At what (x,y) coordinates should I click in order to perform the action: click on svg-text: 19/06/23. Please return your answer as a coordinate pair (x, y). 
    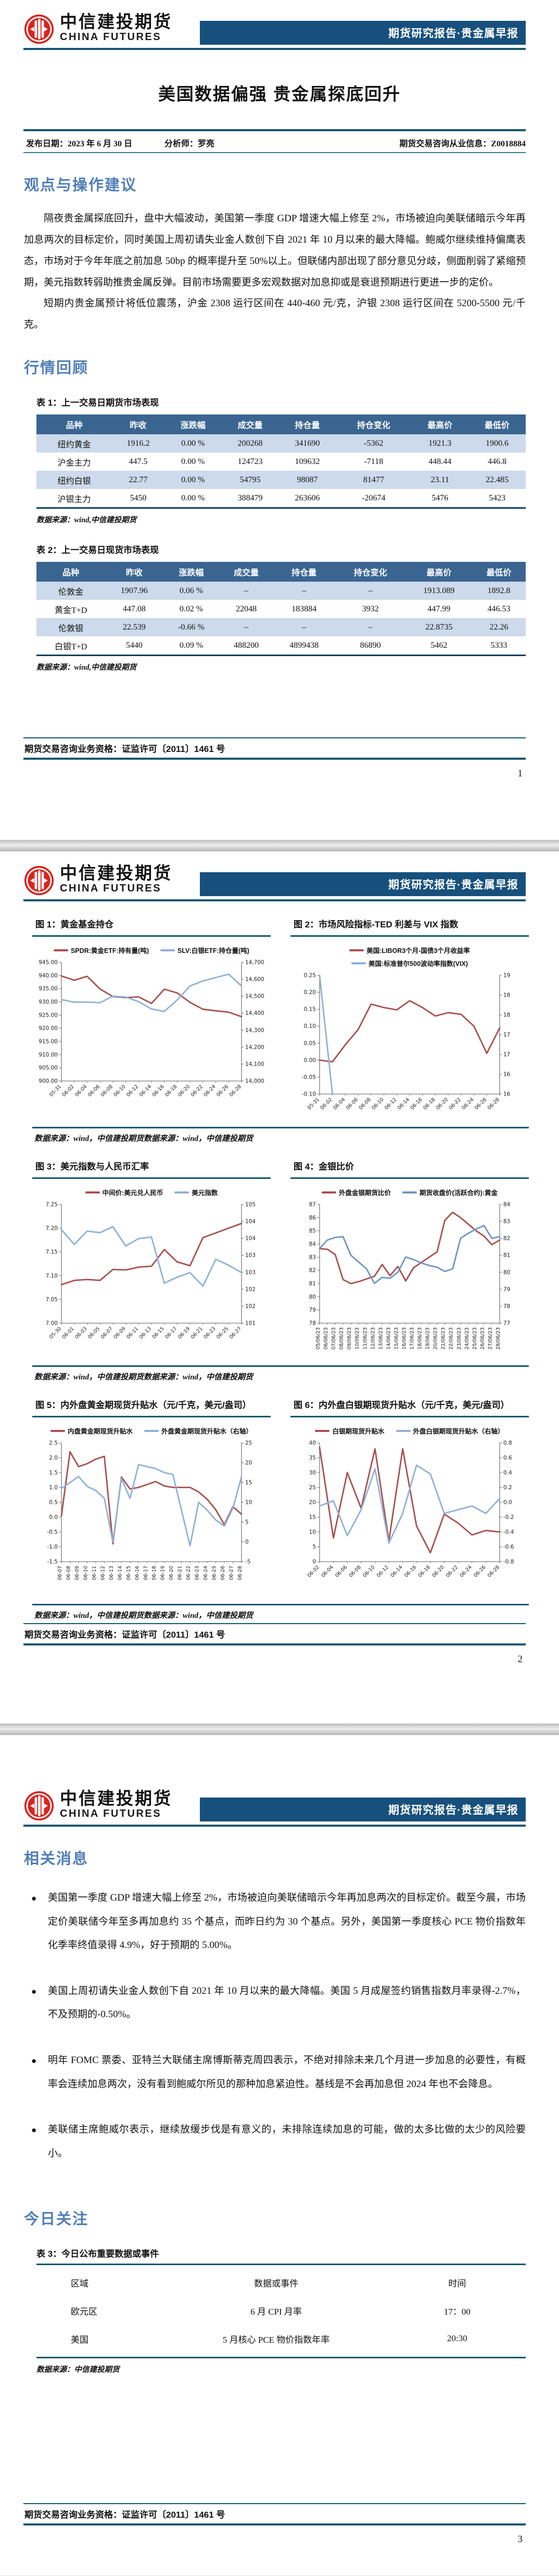
    Looking at the image, I should click on (428, 1338).